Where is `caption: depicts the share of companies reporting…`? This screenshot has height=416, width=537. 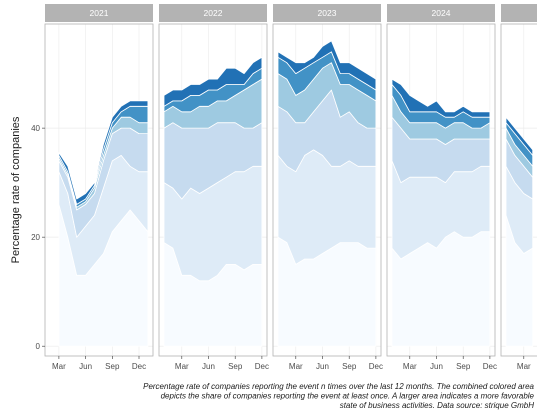
caption: depicts the share of companies reporting… is located at coordinates (348, 396).